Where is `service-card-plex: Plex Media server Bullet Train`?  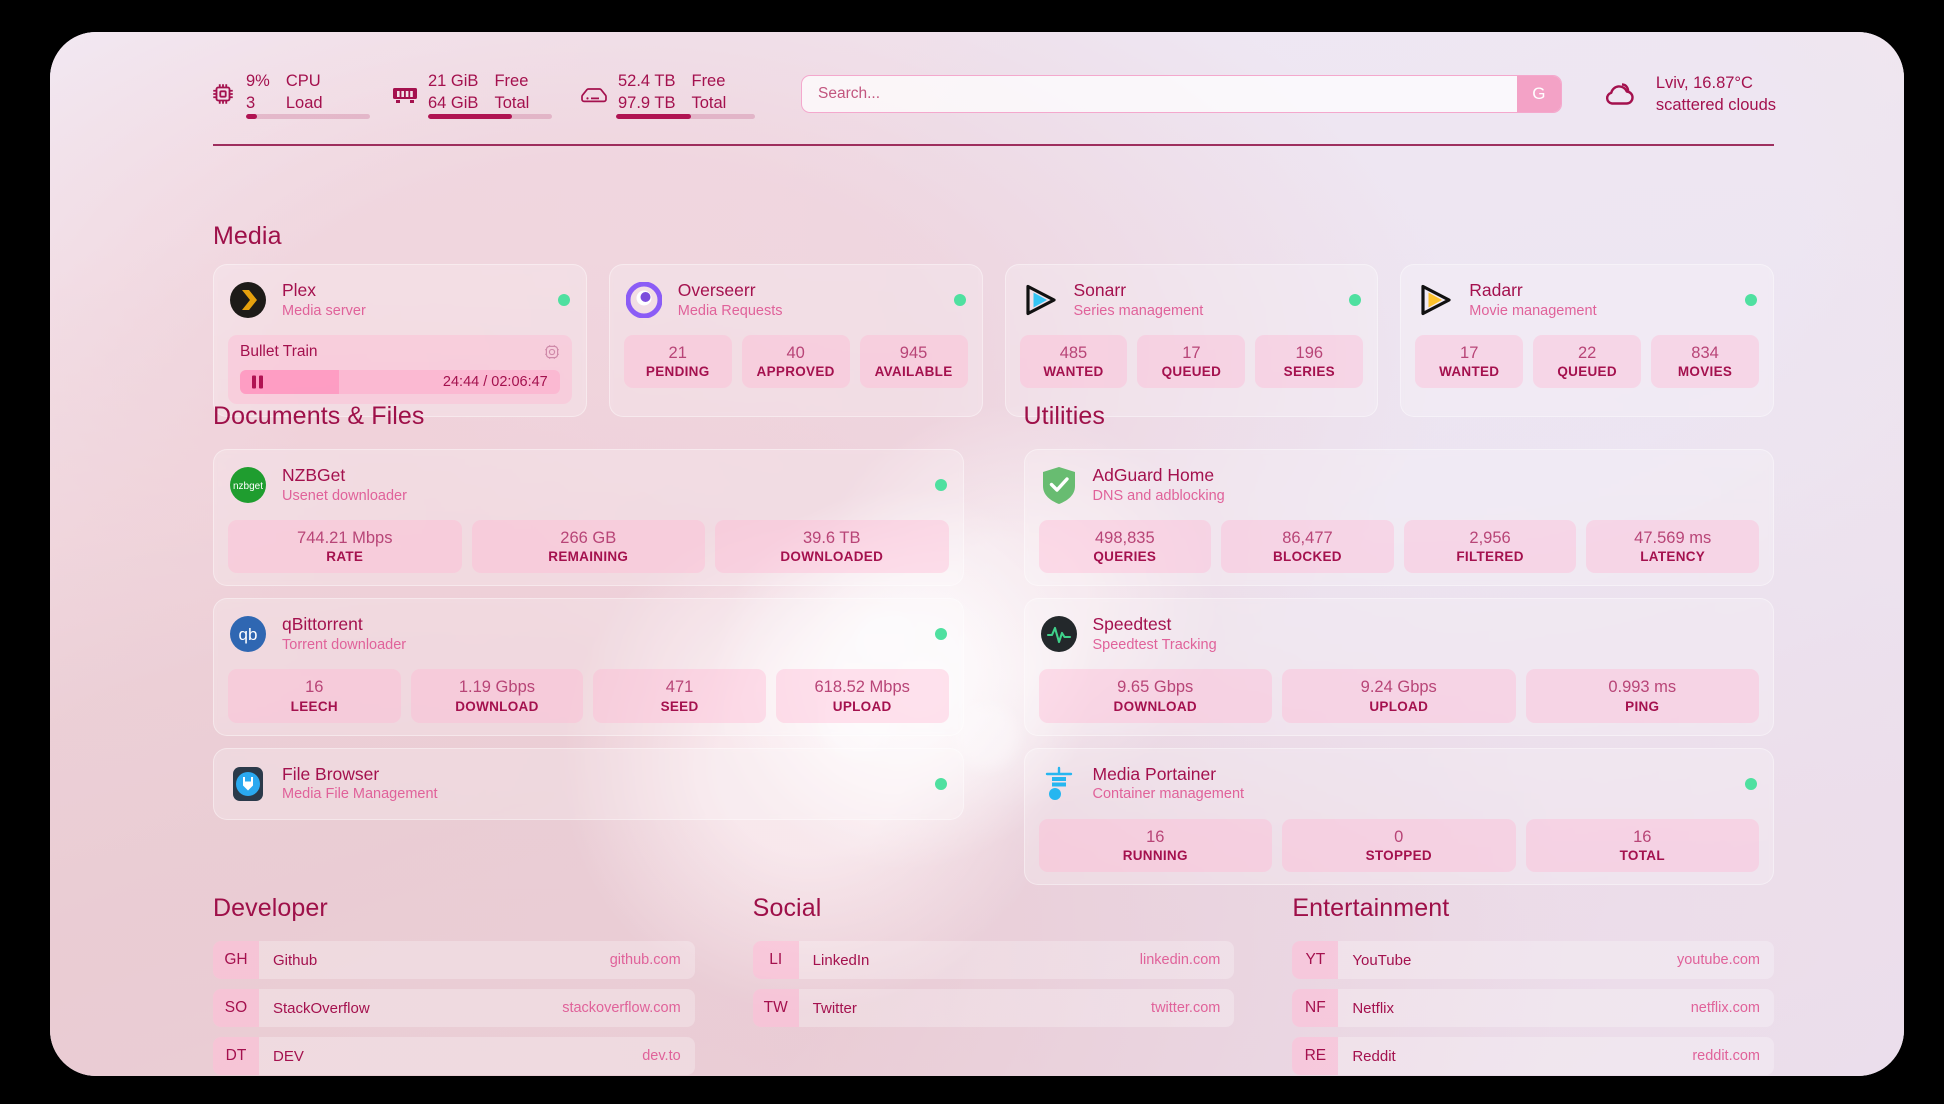
service-card-plex: Plex Media server Bullet Train is located at coordinates (400, 340).